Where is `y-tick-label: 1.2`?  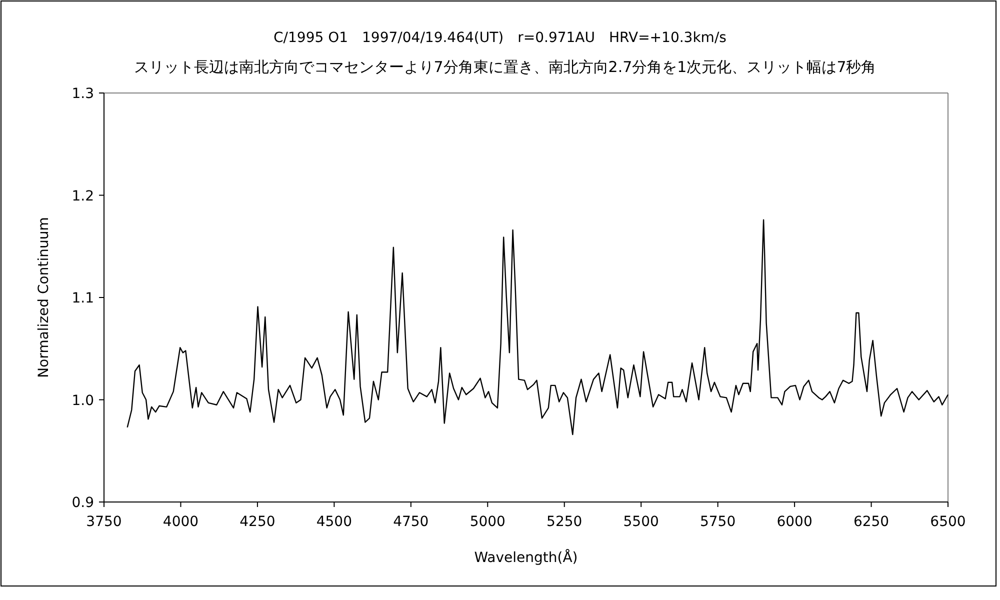 y-tick-label: 1.2 is located at coordinates (83, 196).